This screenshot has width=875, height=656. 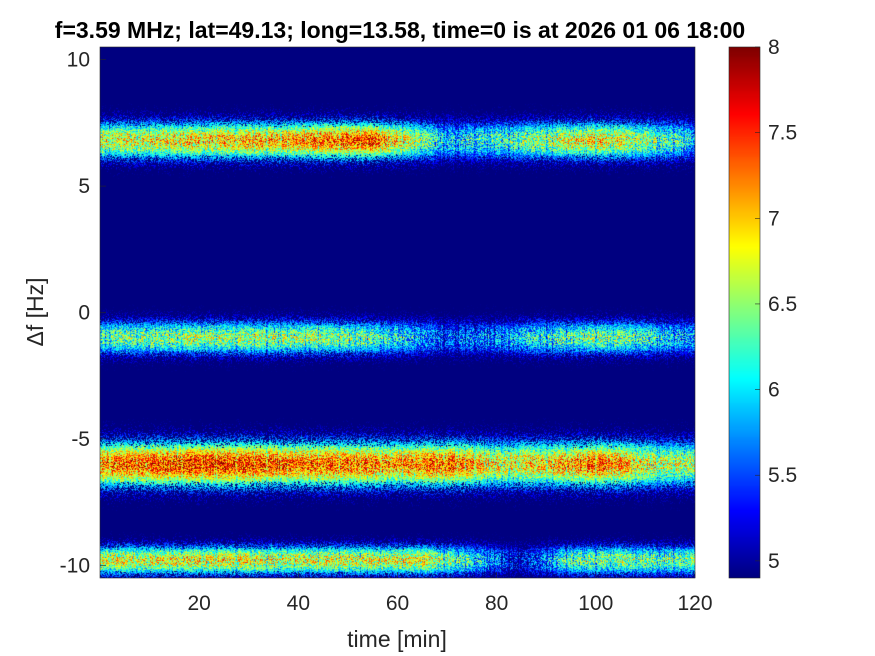 What do you see at coordinates (397, 639) in the screenshot?
I see `x-axis-label: time [min]` at bounding box center [397, 639].